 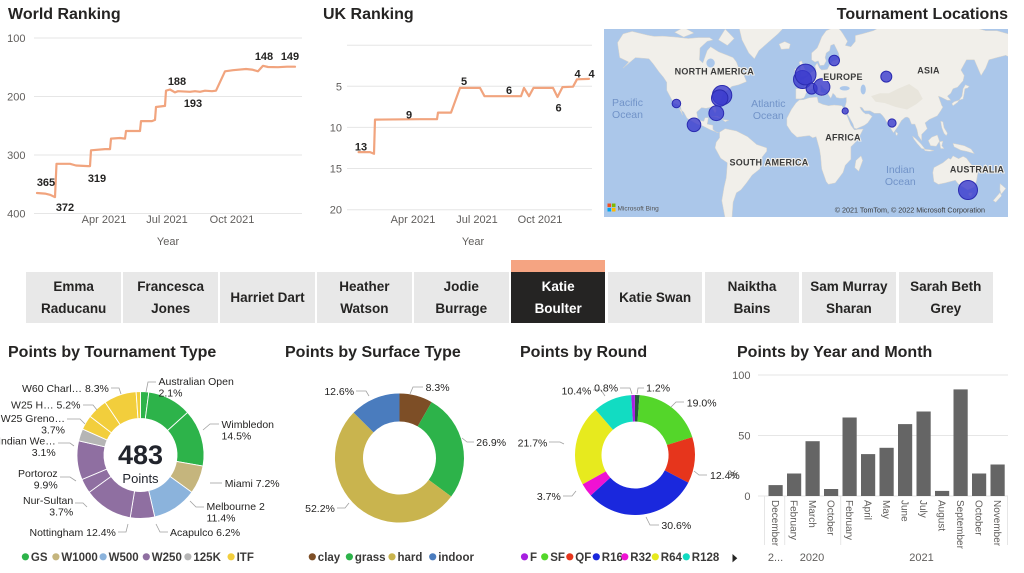 I want to click on svg-text: R32, so click(x=640, y=558).